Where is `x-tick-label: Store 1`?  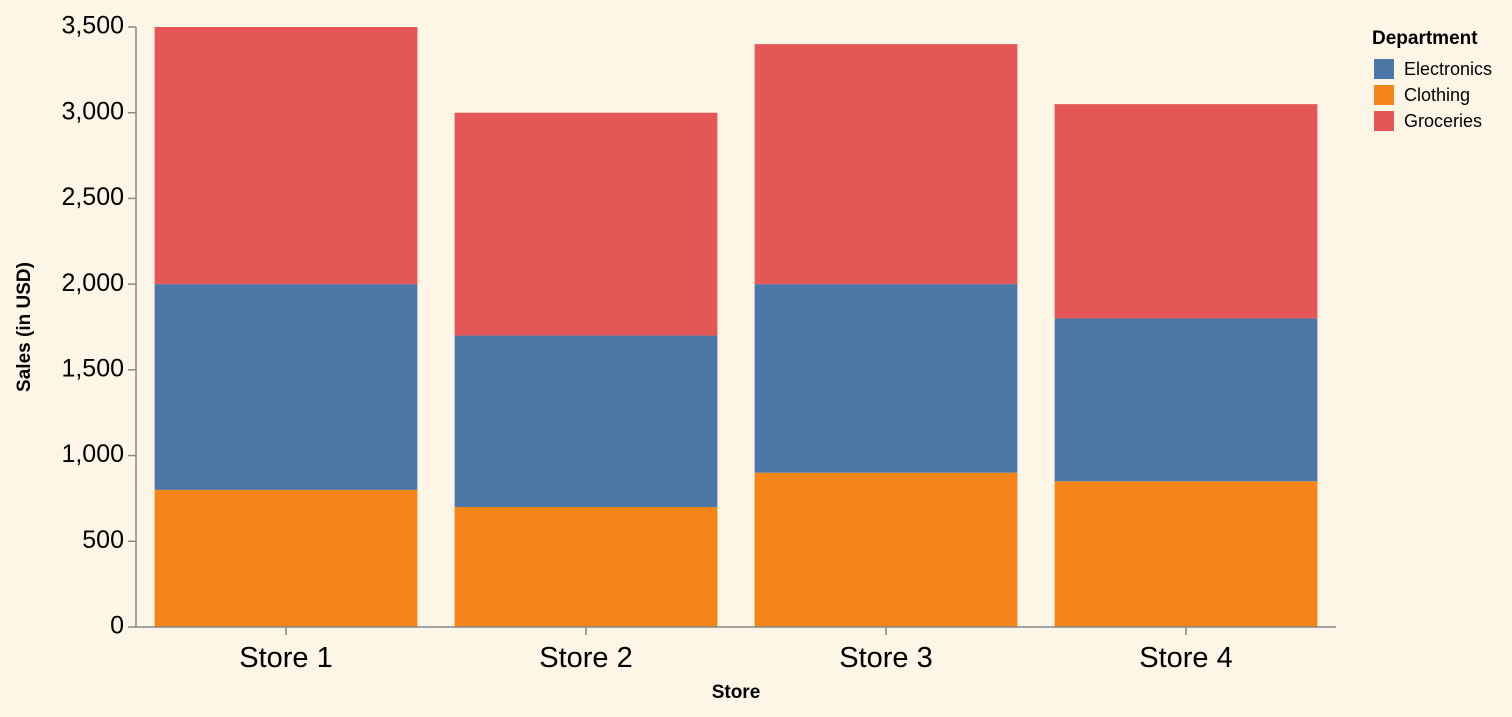 x-tick-label: Store 1 is located at coordinates (286, 658).